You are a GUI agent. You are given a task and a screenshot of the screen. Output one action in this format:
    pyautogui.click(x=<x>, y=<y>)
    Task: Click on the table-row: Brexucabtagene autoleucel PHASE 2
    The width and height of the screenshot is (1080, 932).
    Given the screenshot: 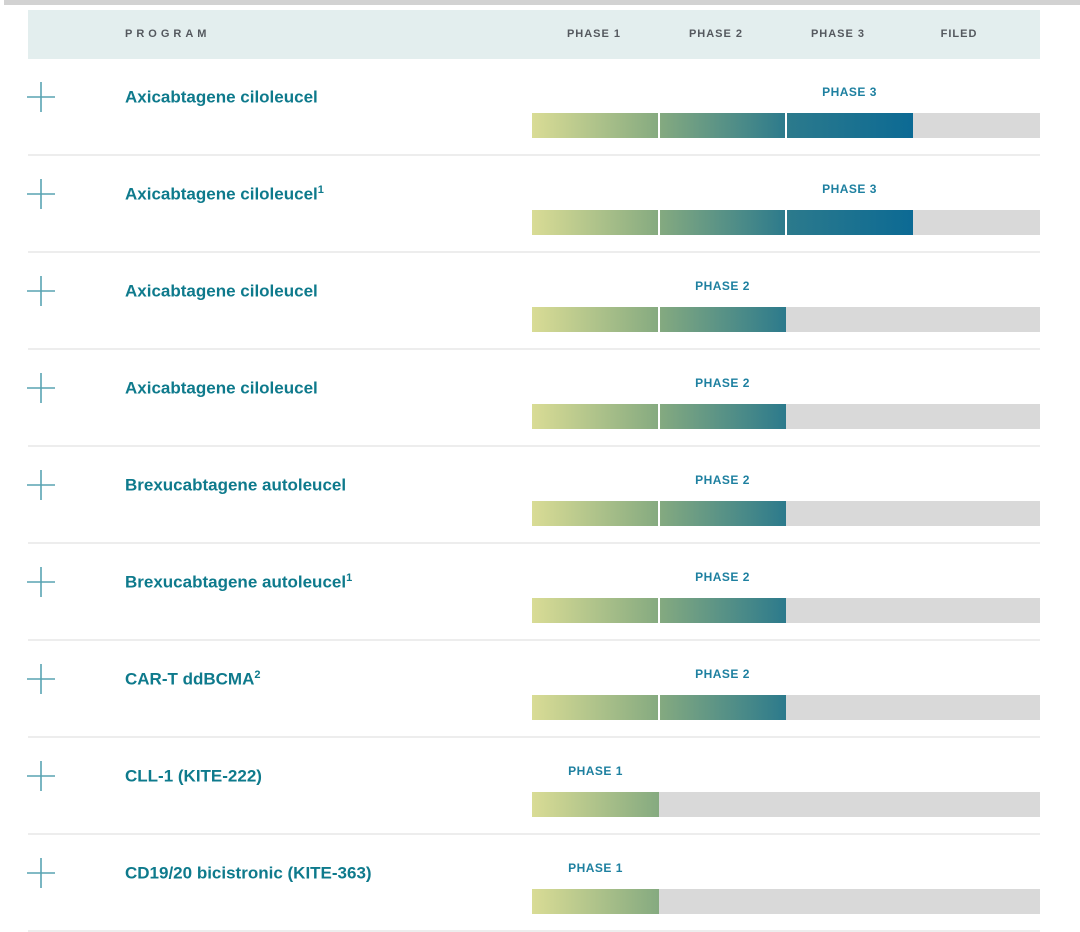 What is the action you would take?
    pyautogui.click(x=540, y=495)
    